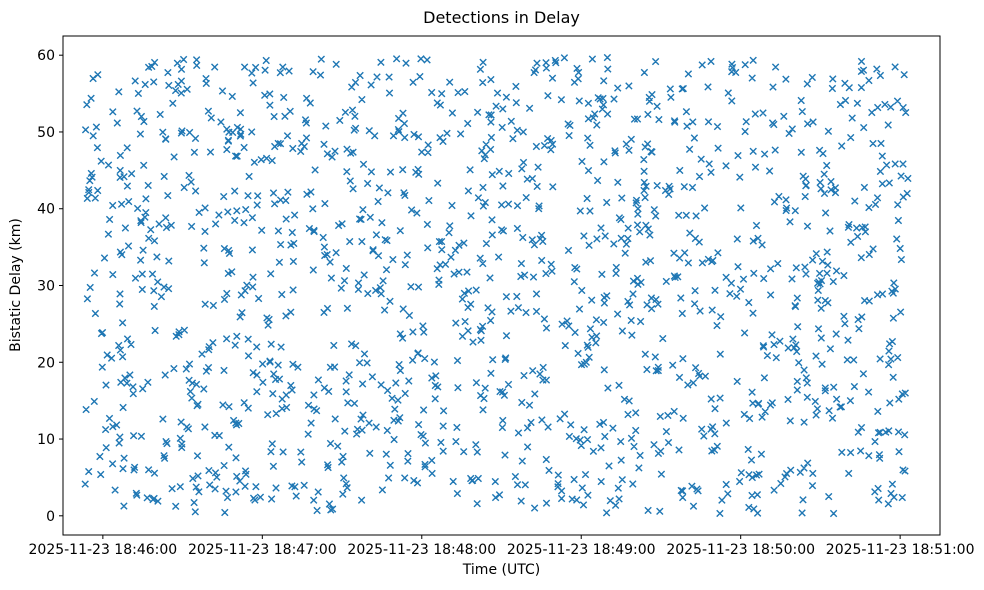 This screenshot has height=590, width=984. I want to click on y-tick-label: 50, so click(46, 133).